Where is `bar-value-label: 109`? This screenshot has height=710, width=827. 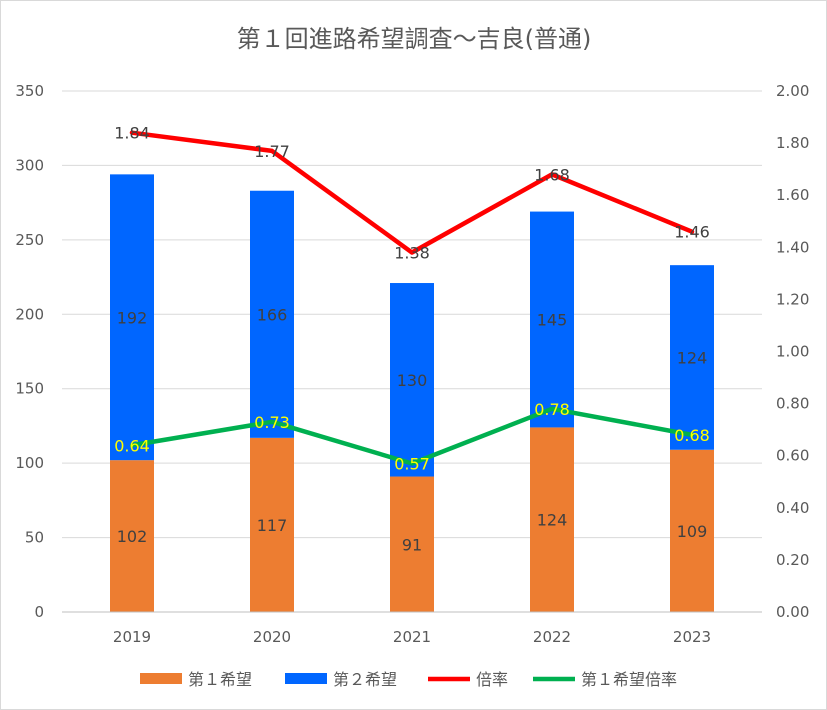
bar-value-label: 109 is located at coordinates (692, 531).